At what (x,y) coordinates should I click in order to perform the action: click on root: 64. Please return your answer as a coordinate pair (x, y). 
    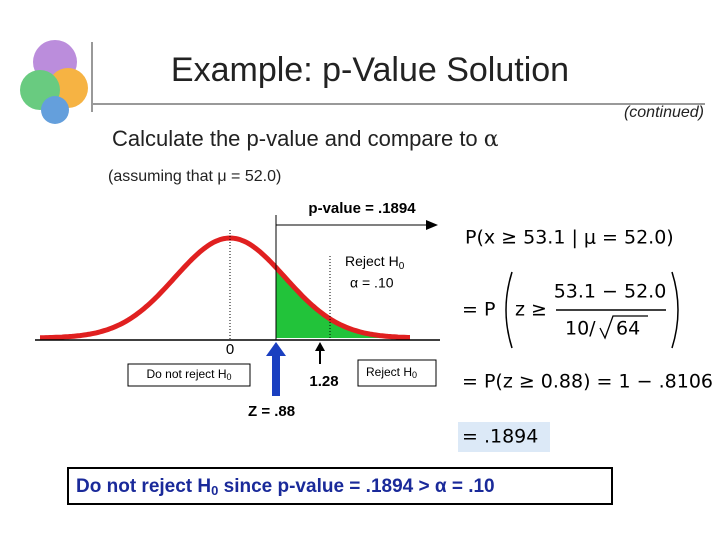
    Looking at the image, I should click on (628, 329).